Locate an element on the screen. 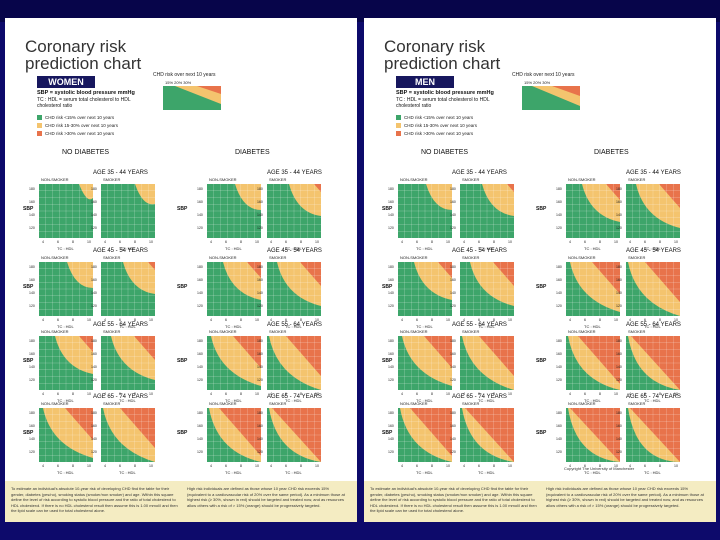  risk-scale-graphic is located at coordinates (192, 98).